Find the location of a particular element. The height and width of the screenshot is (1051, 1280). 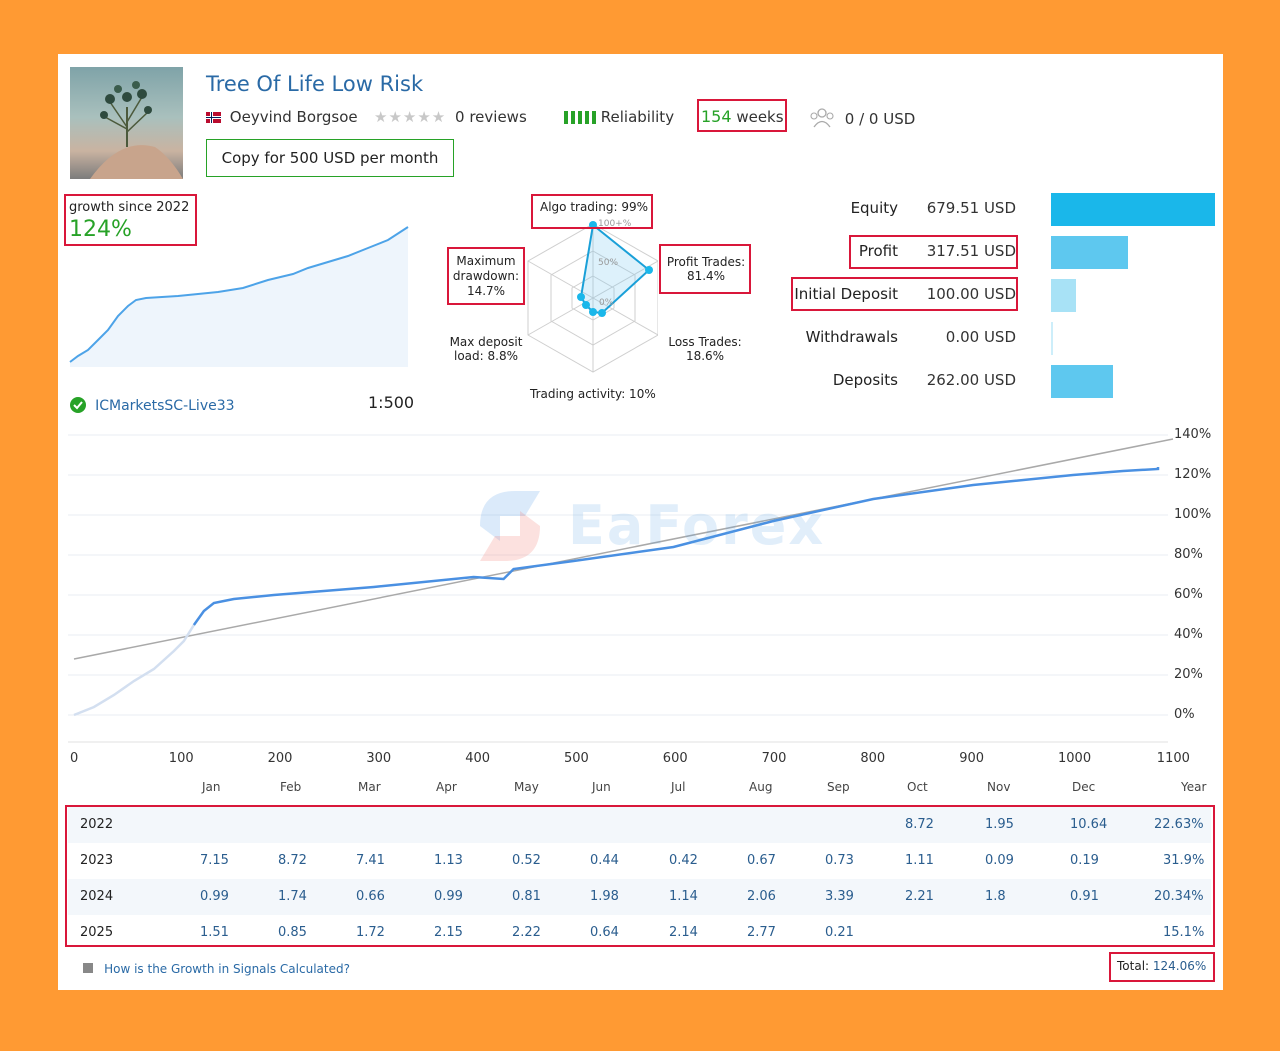

profit-trades-highlight is located at coordinates (705, 269).